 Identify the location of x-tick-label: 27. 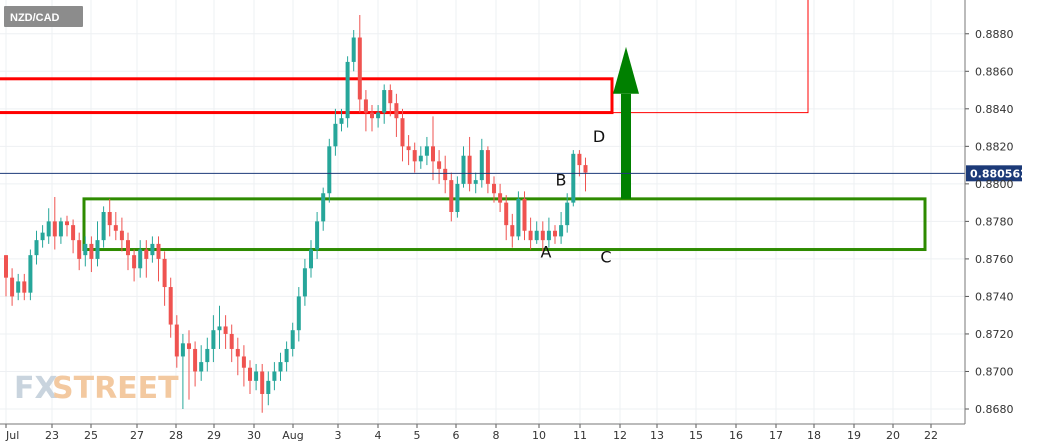
(137, 435).